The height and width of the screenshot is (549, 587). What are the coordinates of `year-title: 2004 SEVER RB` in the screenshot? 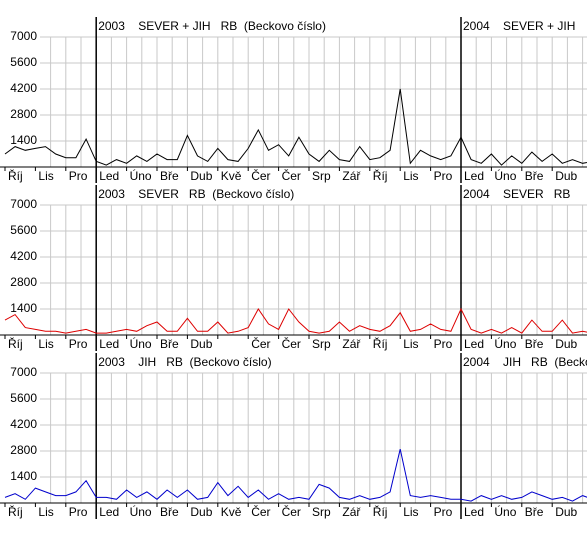 It's located at (516, 194).